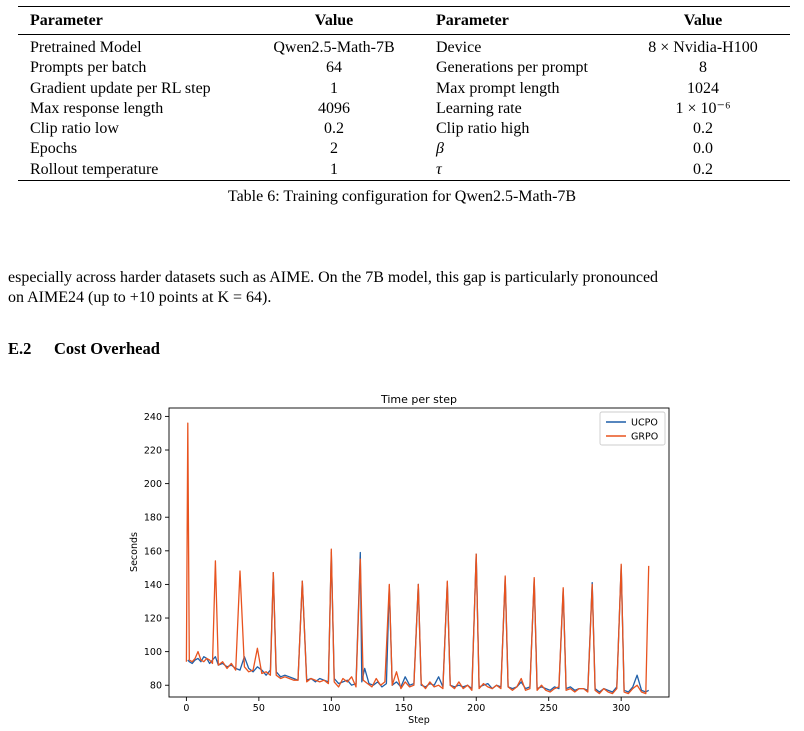 The height and width of the screenshot is (731, 804). Describe the element at coordinates (404, 170) in the screenshot. I see `table-row: Rollout temperature 1 τ 0.2` at that location.